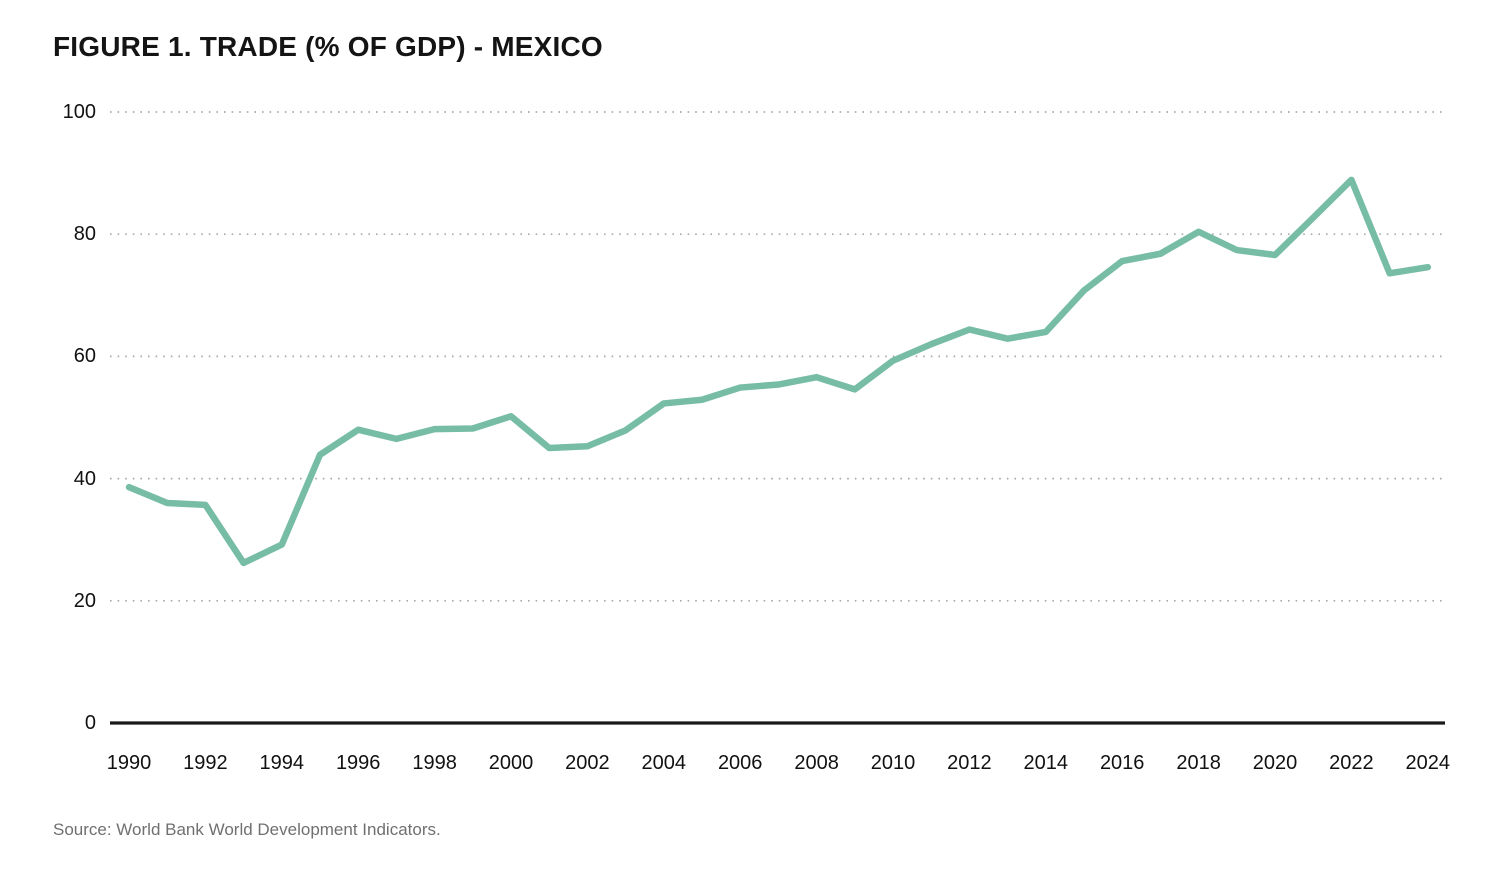  I want to click on x-tick-label: 2024, so click(1428, 763).